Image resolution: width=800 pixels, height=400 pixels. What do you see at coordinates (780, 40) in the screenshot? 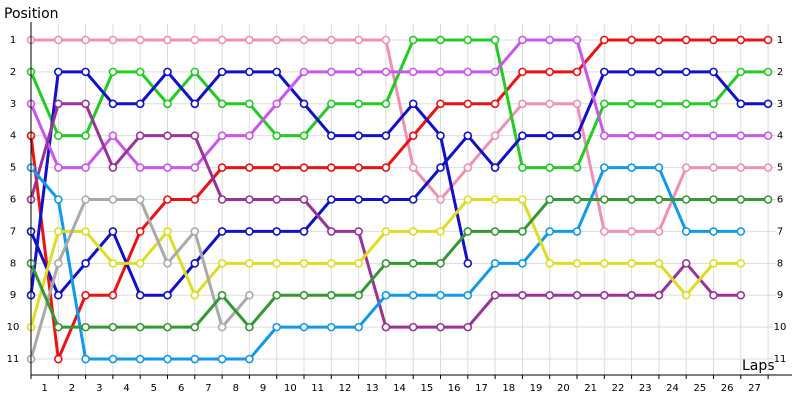
I see `y-tick-label-right: 1` at bounding box center [780, 40].